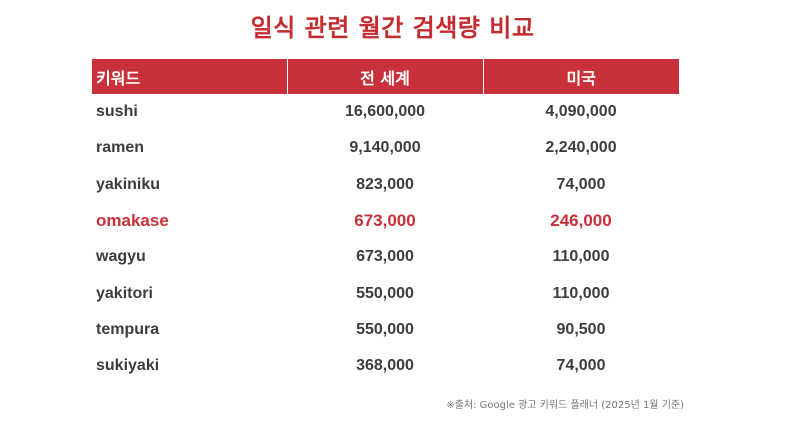  I want to click on keyword-cell: tempura, so click(128, 329).